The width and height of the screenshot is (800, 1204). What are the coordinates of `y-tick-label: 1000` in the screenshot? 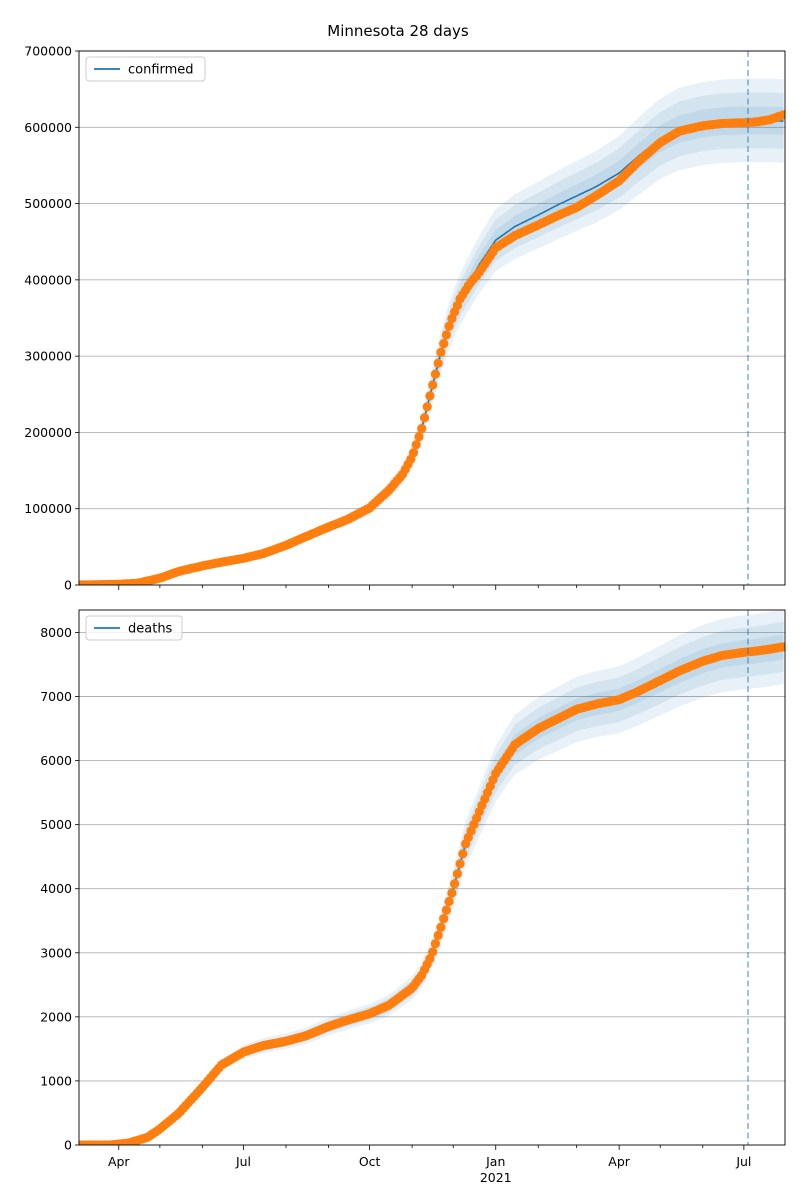 It's located at (56, 1080).